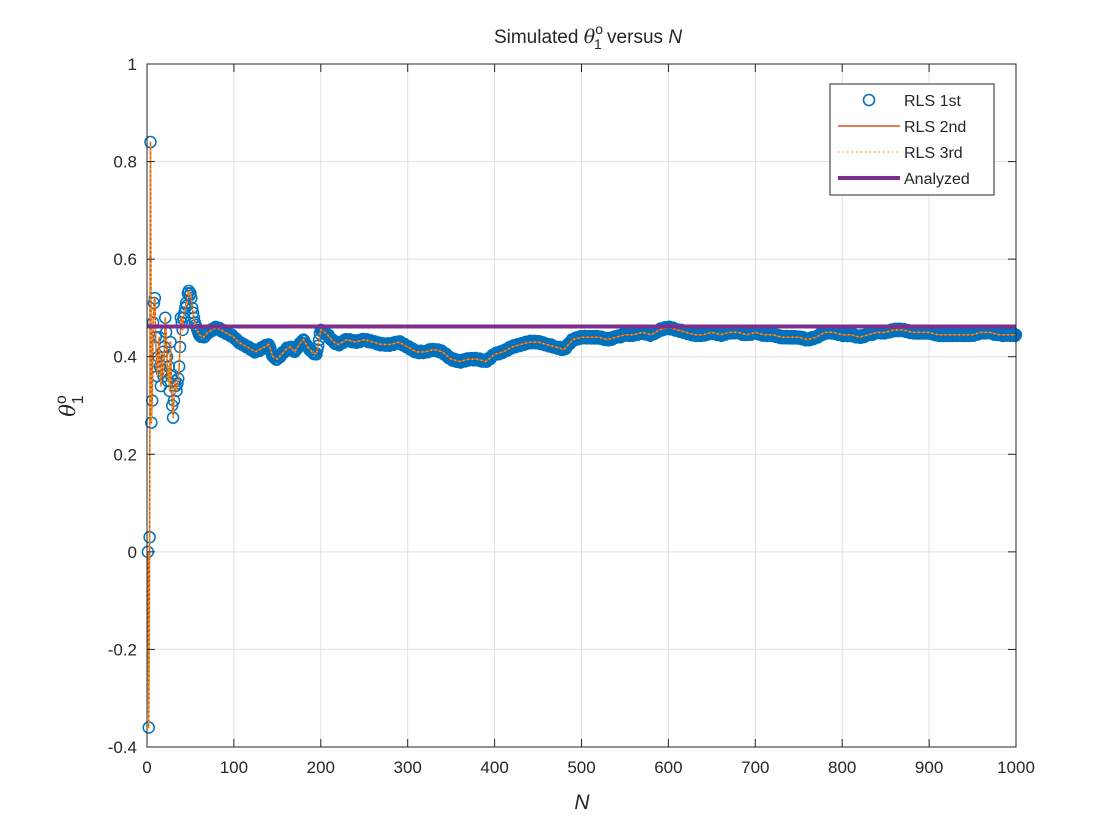  Describe the element at coordinates (932, 101) in the screenshot. I see `legend-label-rls-1st: RLS 1st` at that location.